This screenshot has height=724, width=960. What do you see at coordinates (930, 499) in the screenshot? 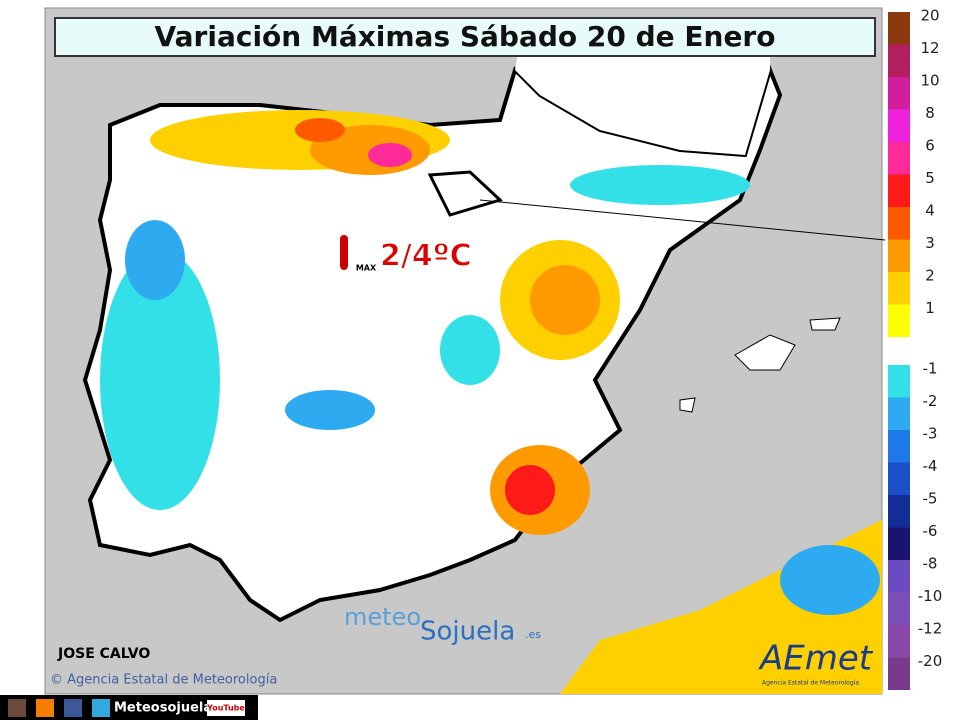
I see `legend-label: -5` at bounding box center [930, 499].